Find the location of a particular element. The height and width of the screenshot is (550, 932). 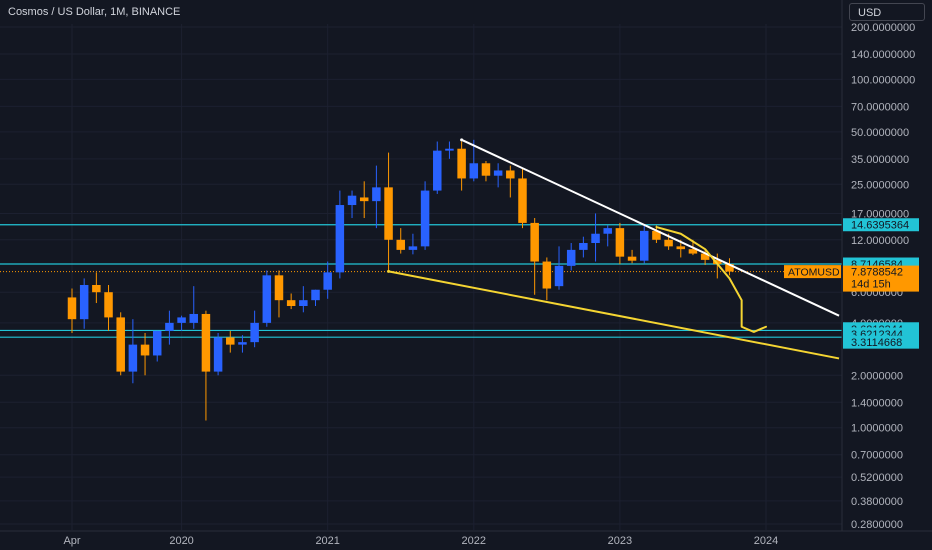

x-tick-label: 2021 is located at coordinates (327, 541).